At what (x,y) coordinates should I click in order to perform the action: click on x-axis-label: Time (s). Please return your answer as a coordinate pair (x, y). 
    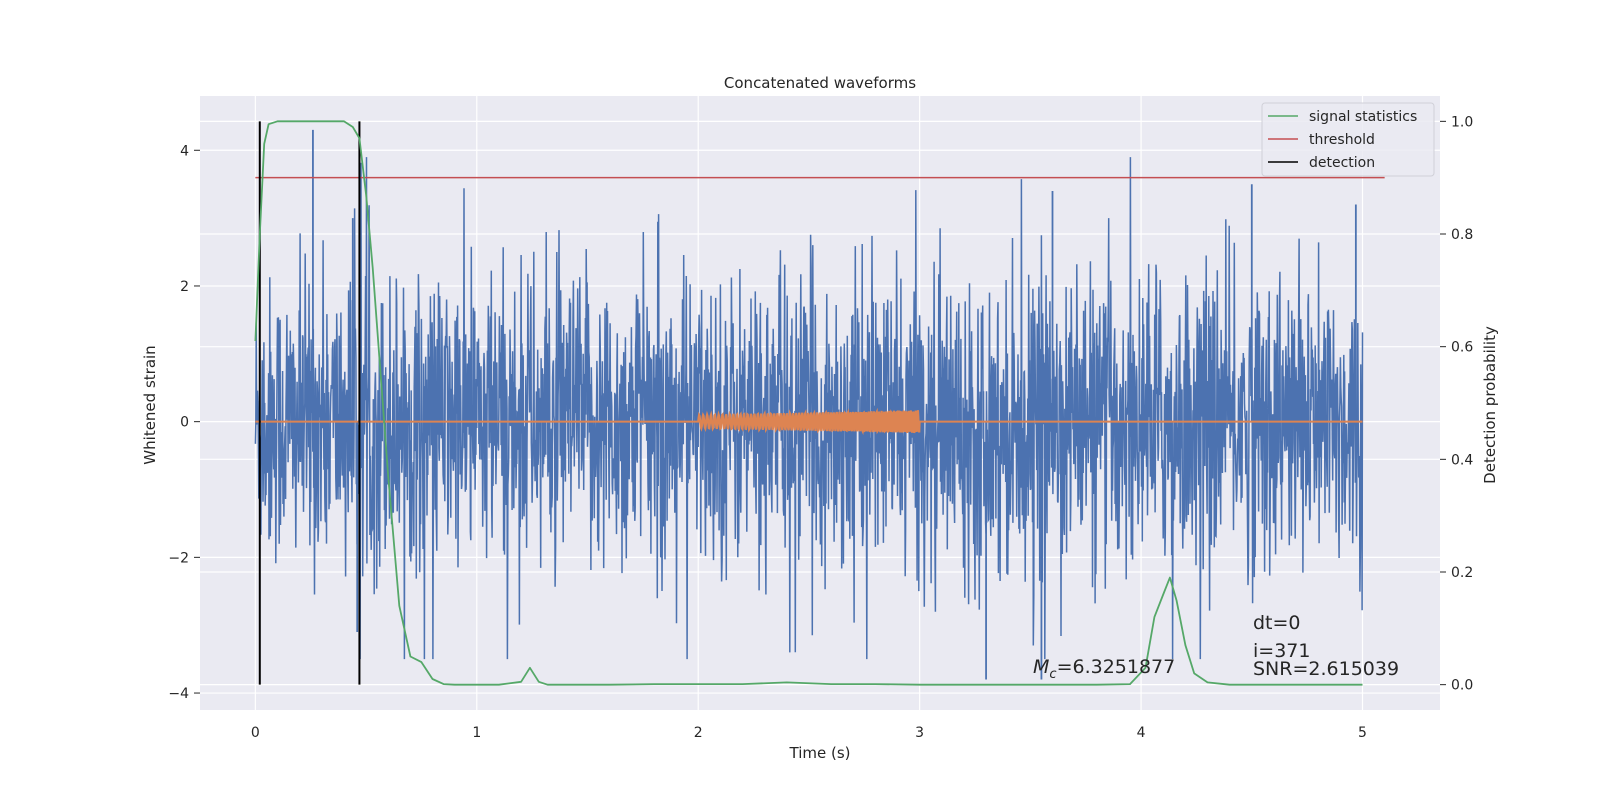
    Looking at the image, I should click on (820, 753).